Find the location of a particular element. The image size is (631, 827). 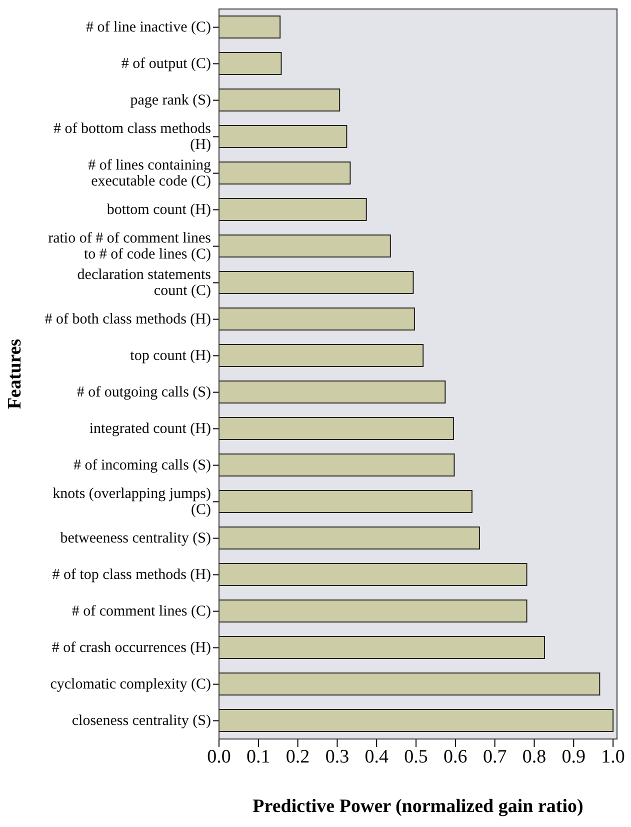

y-tick-label: cyclomatic complexity (C) is located at coordinates (131, 684).